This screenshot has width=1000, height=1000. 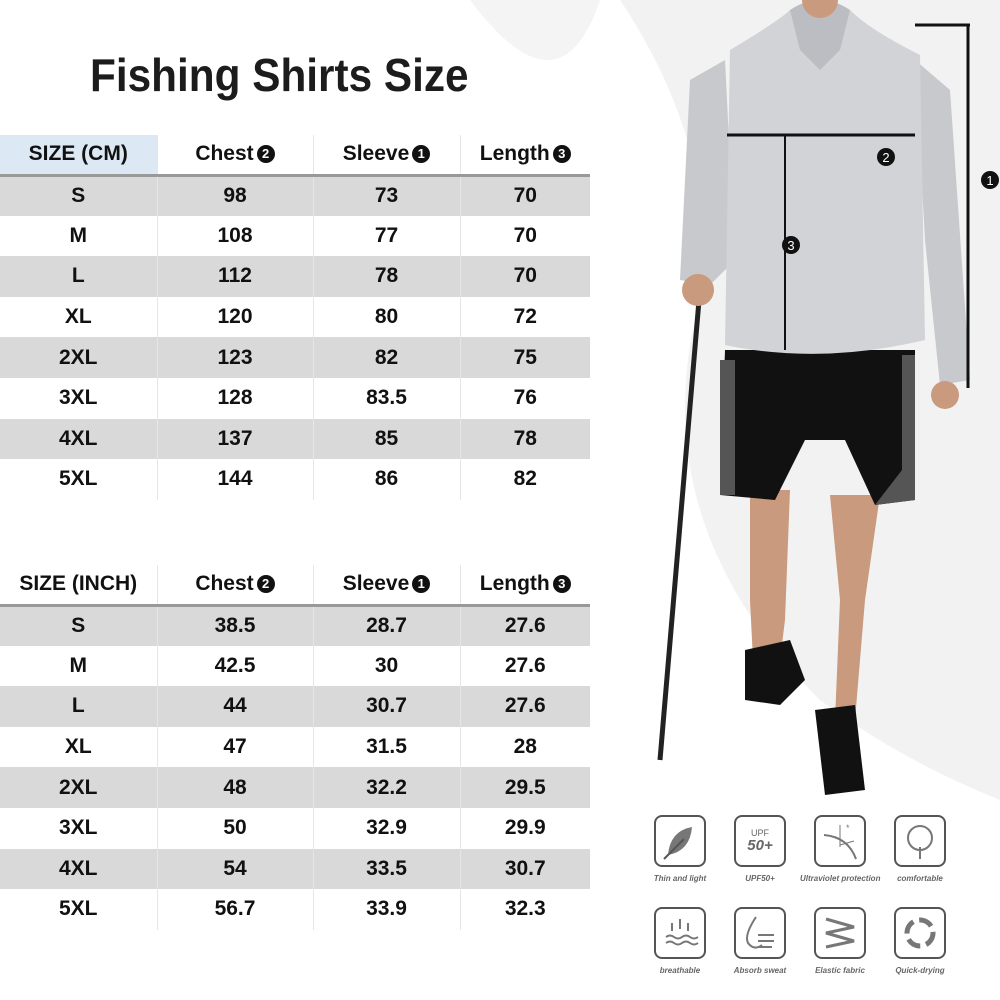 I want to click on sleeve-cell: 28.7, so click(x=386, y=625).